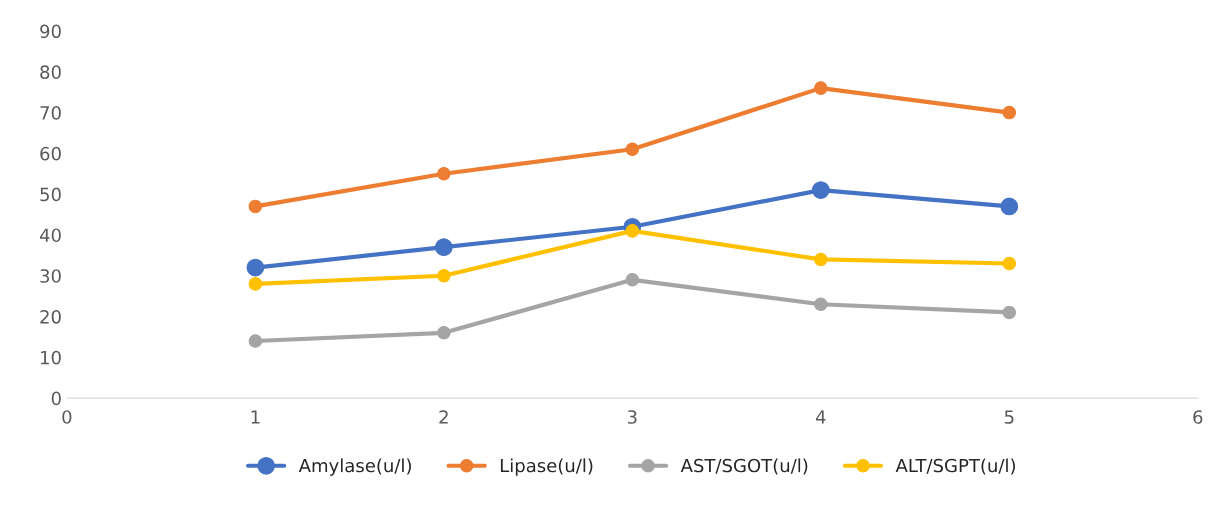  What do you see at coordinates (50, 276) in the screenshot?
I see `y-tick-label: 30` at bounding box center [50, 276].